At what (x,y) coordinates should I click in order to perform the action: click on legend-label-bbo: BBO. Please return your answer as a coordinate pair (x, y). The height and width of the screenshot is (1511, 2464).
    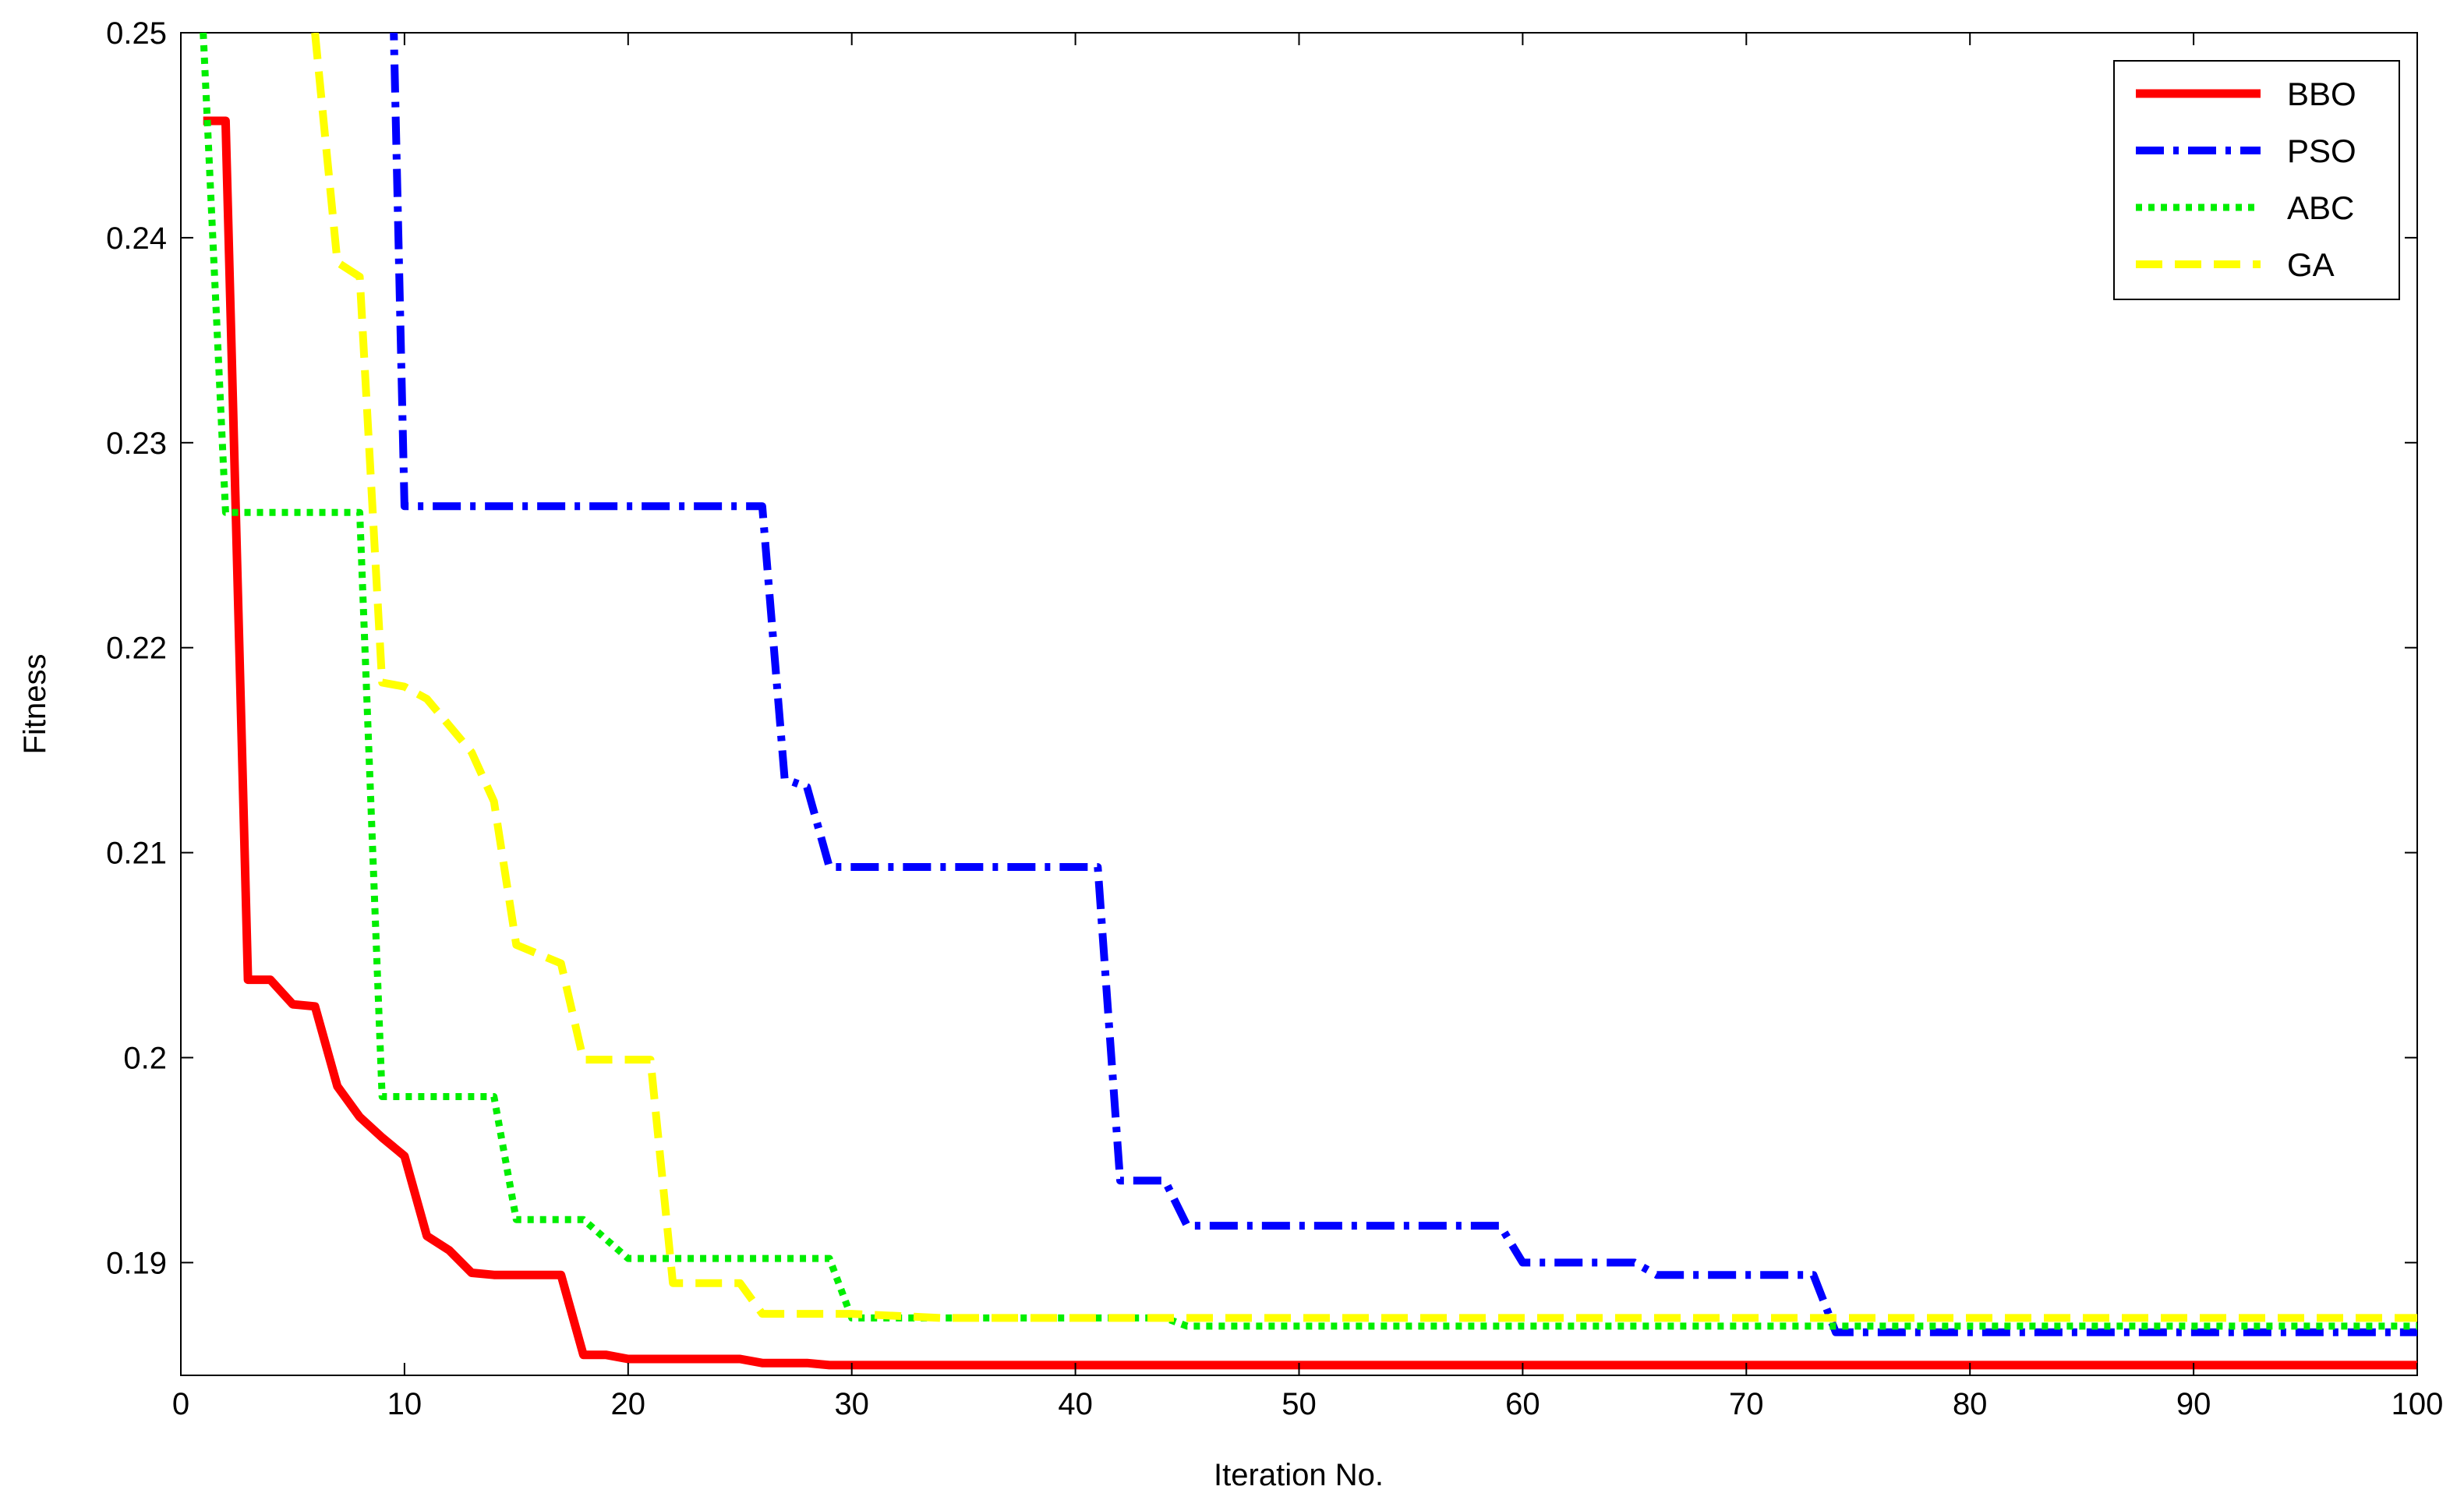
    Looking at the image, I should click on (2321, 94).